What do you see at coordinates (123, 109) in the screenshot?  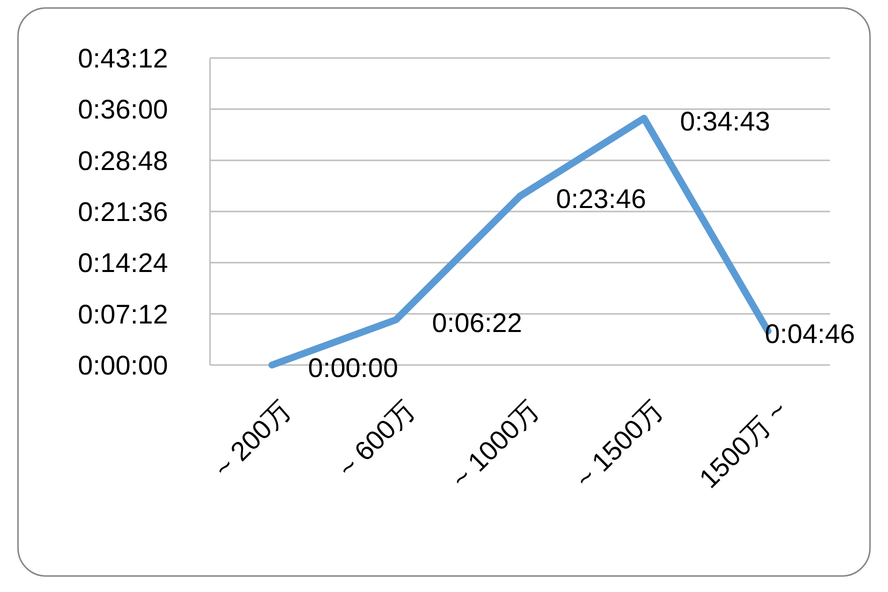 I see `y-tick-label: 0:36:00` at bounding box center [123, 109].